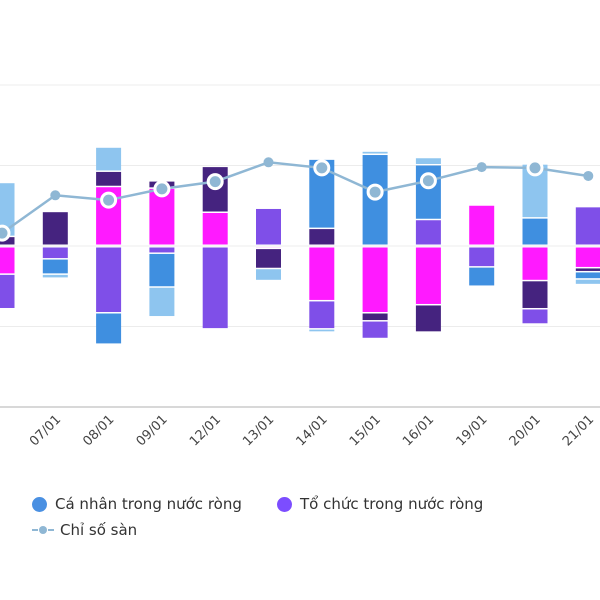 The image size is (600, 600). Describe the element at coordinates (284, 504) in the screenshot. I see `legend-purple-dot-icon` at that location.